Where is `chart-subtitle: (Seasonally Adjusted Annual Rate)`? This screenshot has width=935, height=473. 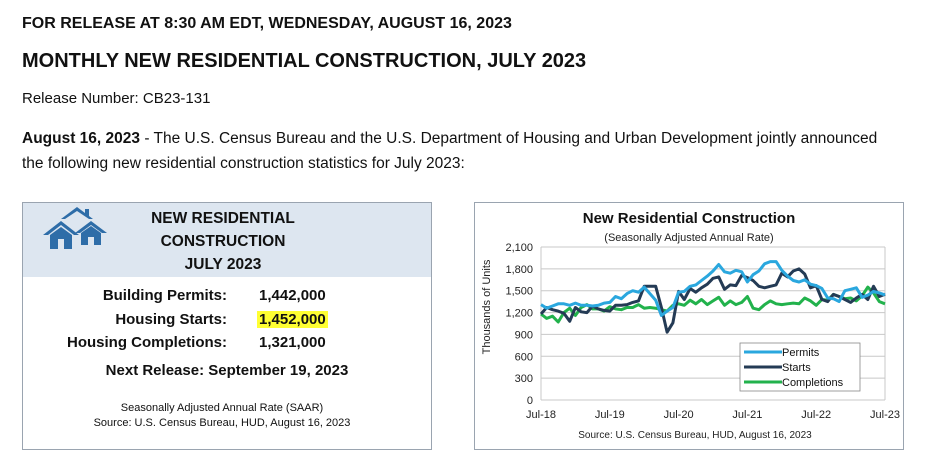
chart-subtitle: (Seasonally Adjusted Annual Rate) is located at coordinates (688, 238).